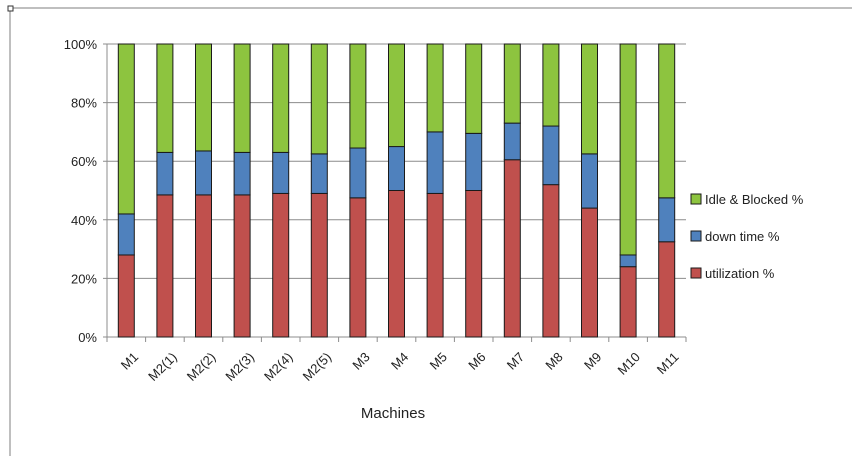  I want to click on y-tick-label: 0%, so click(87, 337).